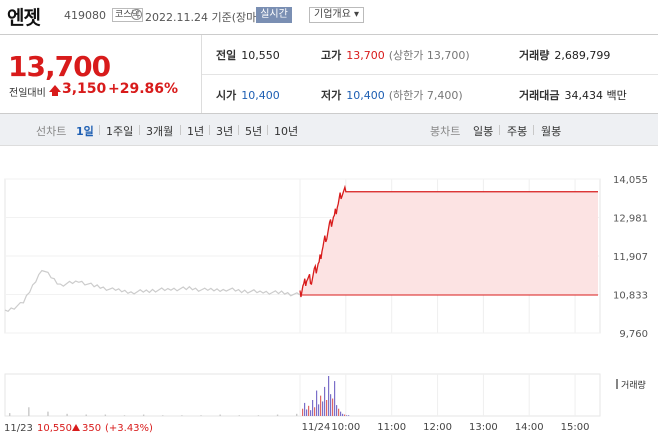  I want to click on low-label: 저가, so click(331, 95).